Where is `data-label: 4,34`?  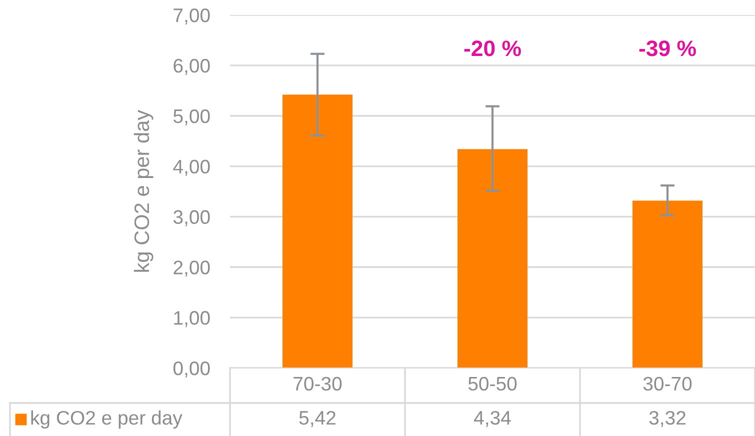 data-label: 4,34 is located at coordinates (492, 419).